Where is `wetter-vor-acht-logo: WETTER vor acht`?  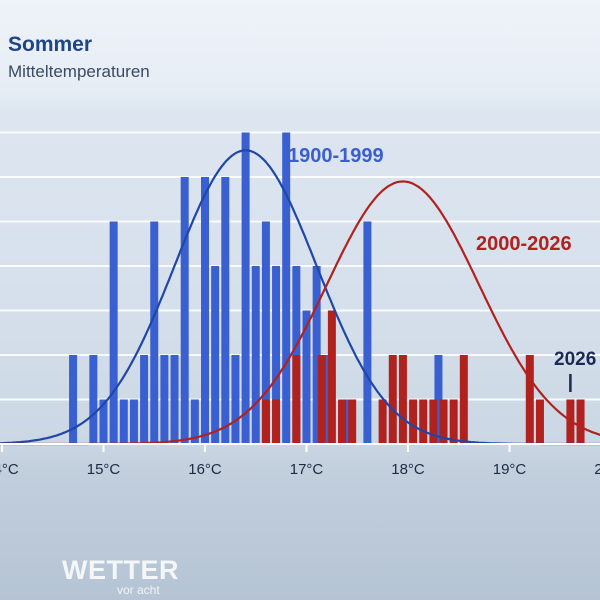 wetter-vor-acht-logo: WETTER vor acht is located at coordinates (122, 576).